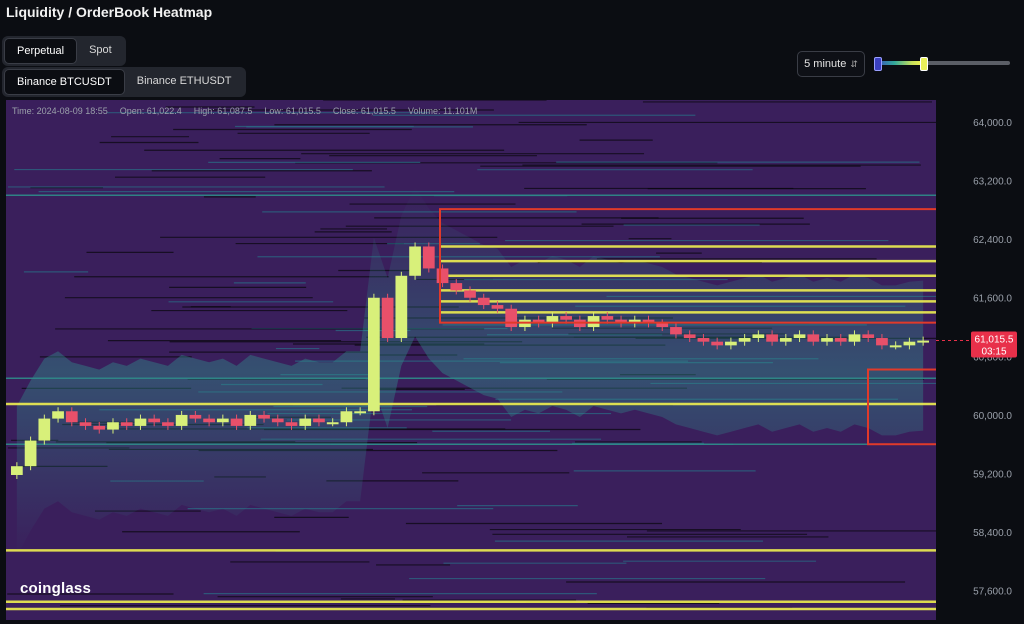 Image resolution: width=1024 pixels, height=624 pixels. What do you see at coordinates (994, 344) in the screenshot?
I see `current-price-tag` at bounding box center [994, 344].